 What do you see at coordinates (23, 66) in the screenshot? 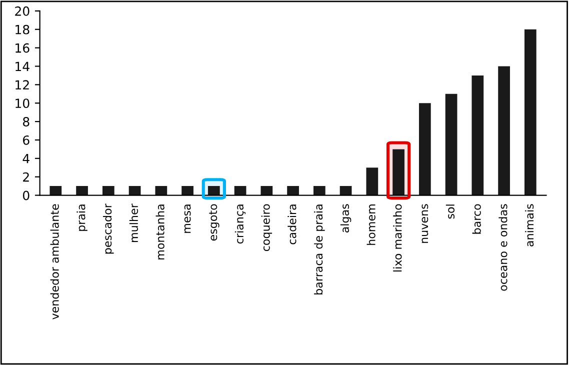
I see `y-tick-label: 14` at bounding box center [23, 66].